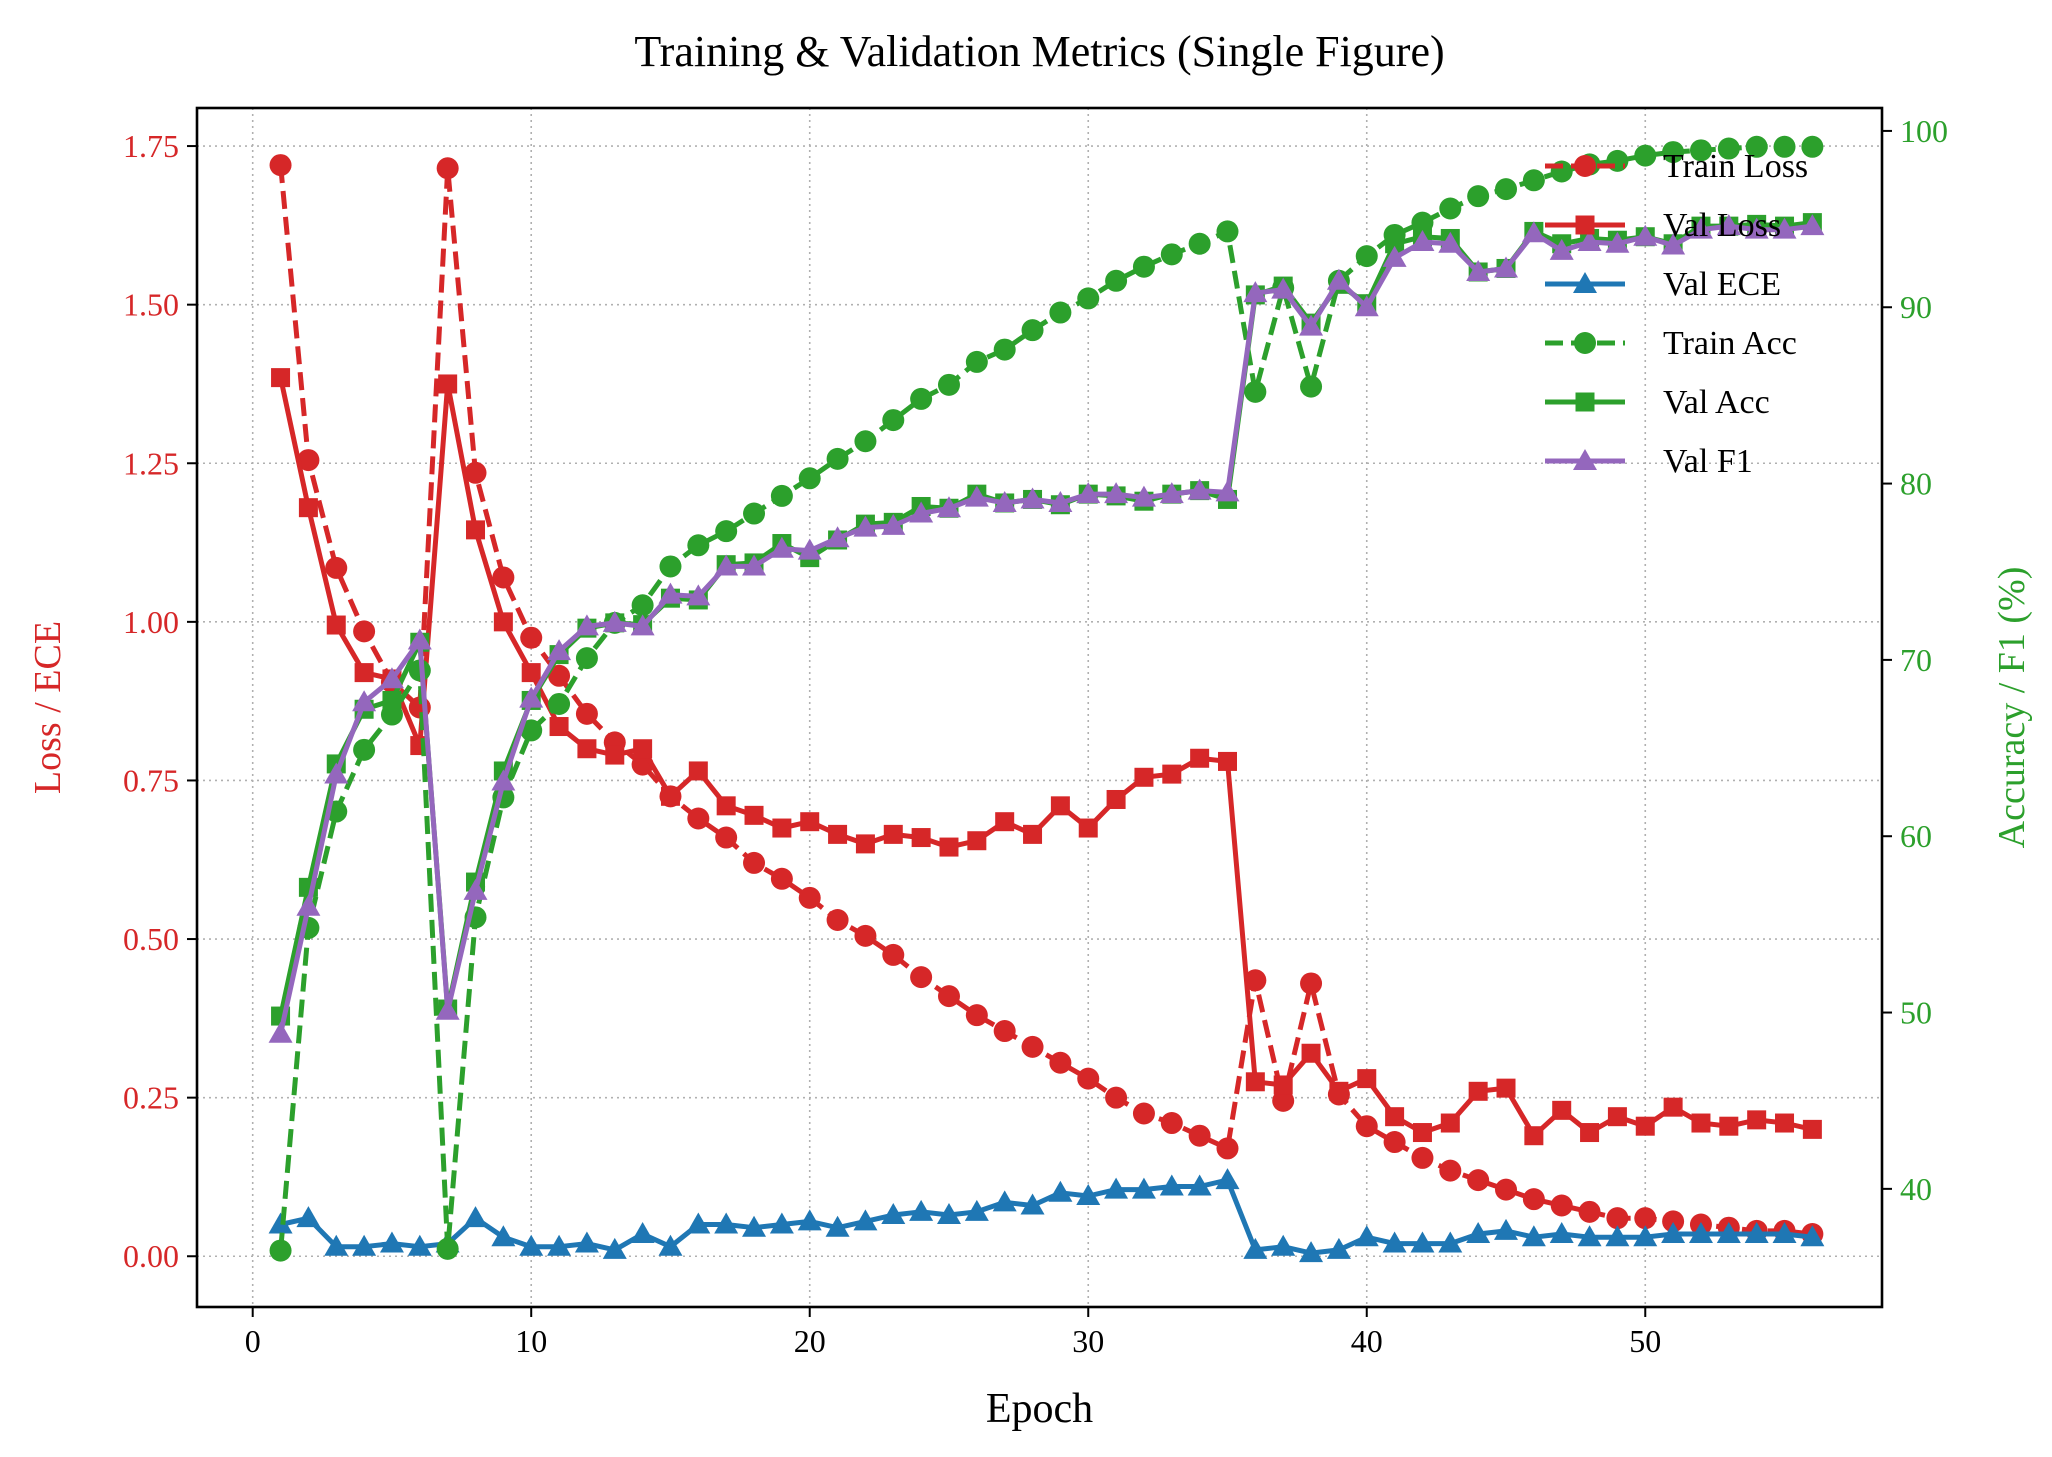  What do you see at coordinates (160, 701) in the screenshot?
I see `y-axis-left: 0.00 0.25 0.50 0.75 1.00 1.25 1.50 1.75` at bounding box center [160, 701].